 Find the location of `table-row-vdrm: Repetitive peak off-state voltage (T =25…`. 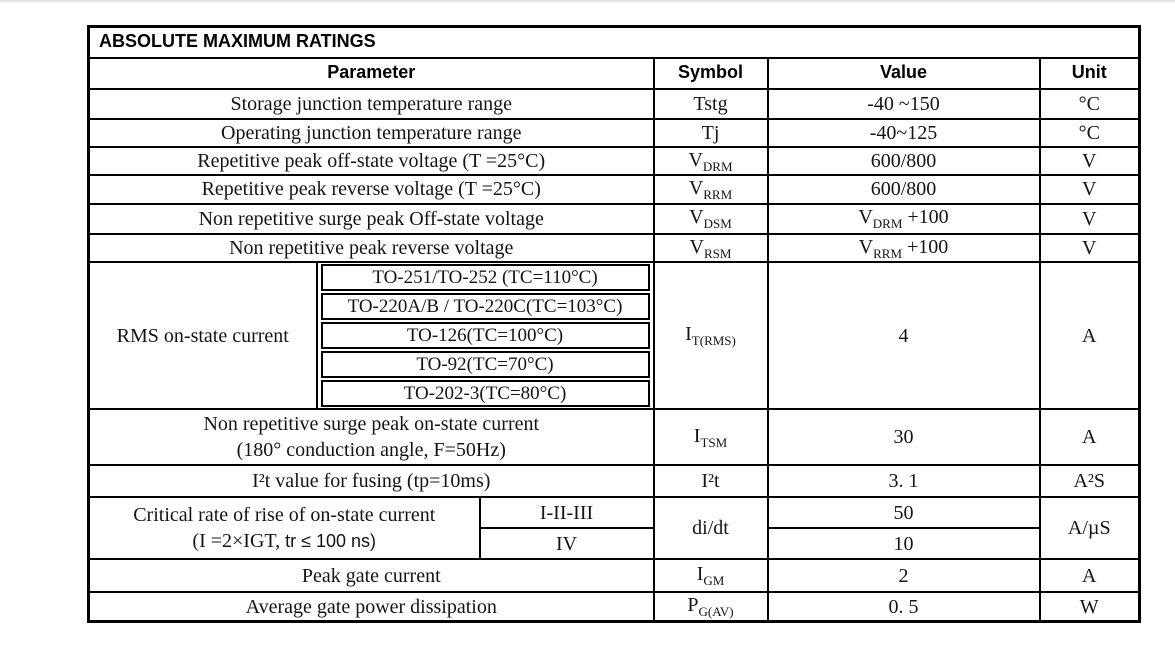

table-row-vdrm: Repetitive peak off-state voltage (T =25… is located at coordinates (614, 161).